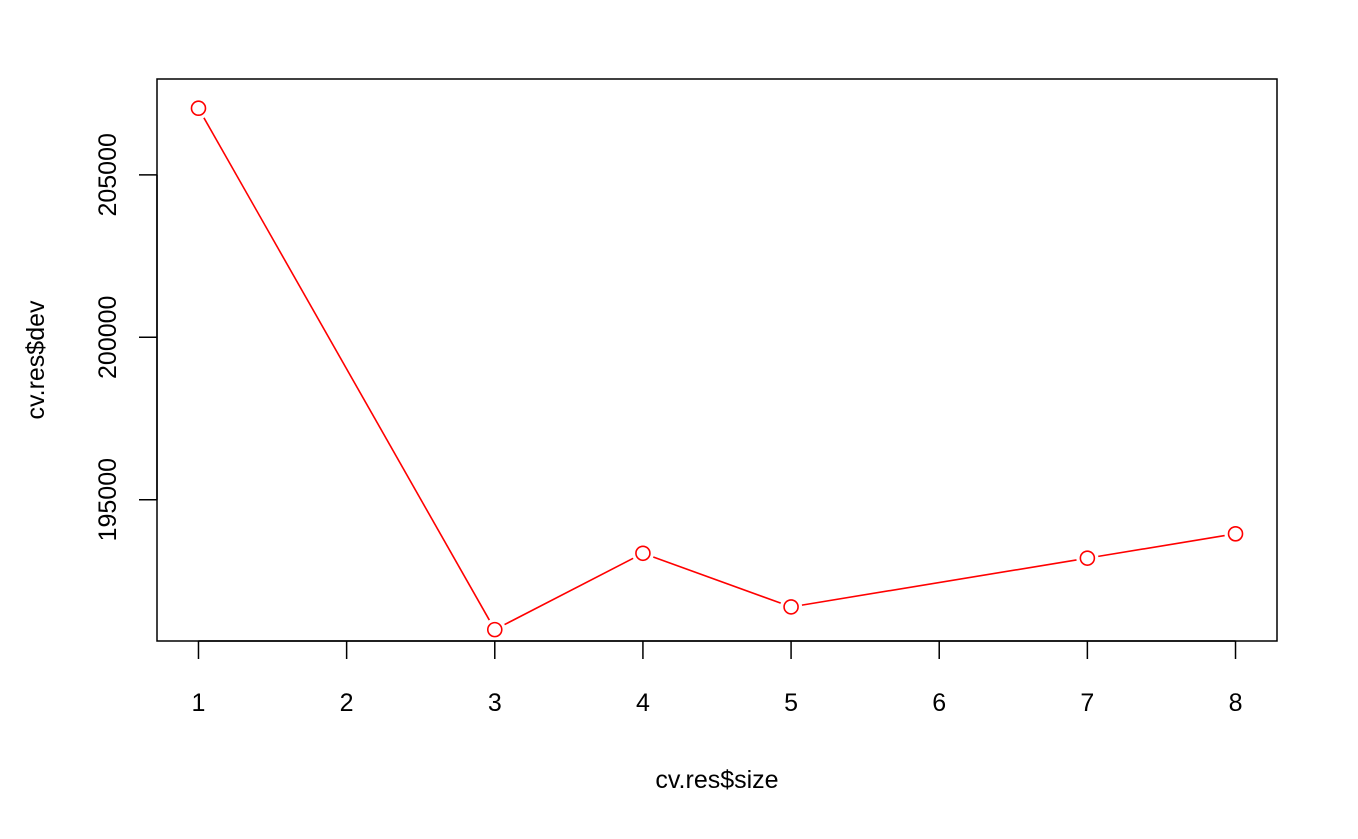 The height and width of the screenshot is (839, 1358). What do you see at coordinates (36, 360) in the screenshot?
I see `y-axis-label: cv.res$dev` at bounding box center [36, 360].